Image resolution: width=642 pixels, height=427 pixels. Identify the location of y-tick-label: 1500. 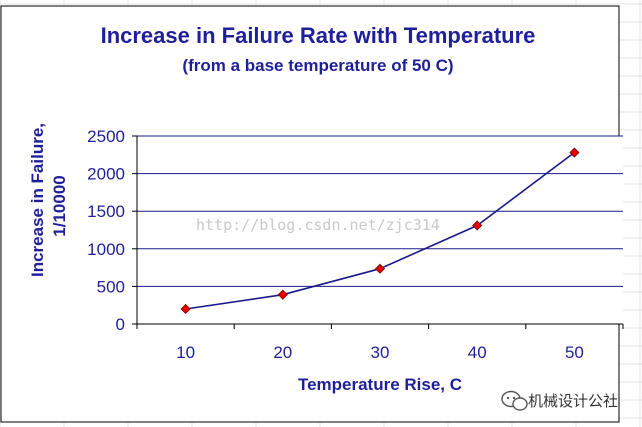
(106, 211).